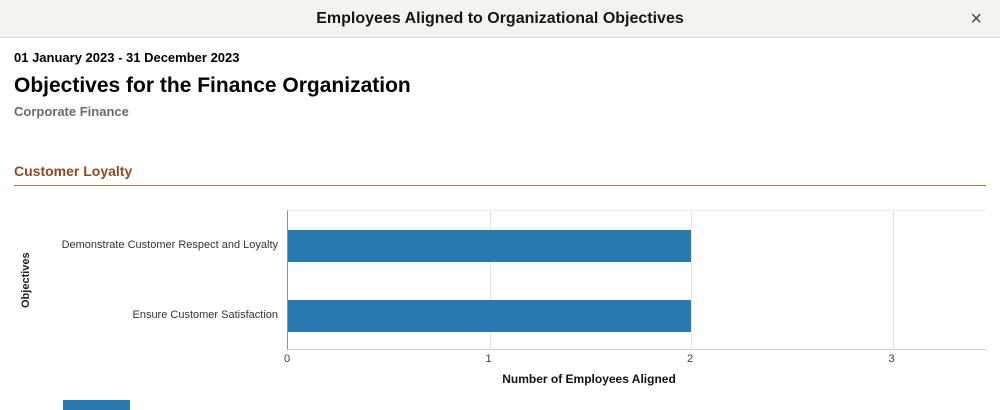 This screenshot has width=1000, height=410. I want to click on next-chart-partial-bar, so click(96, 405).